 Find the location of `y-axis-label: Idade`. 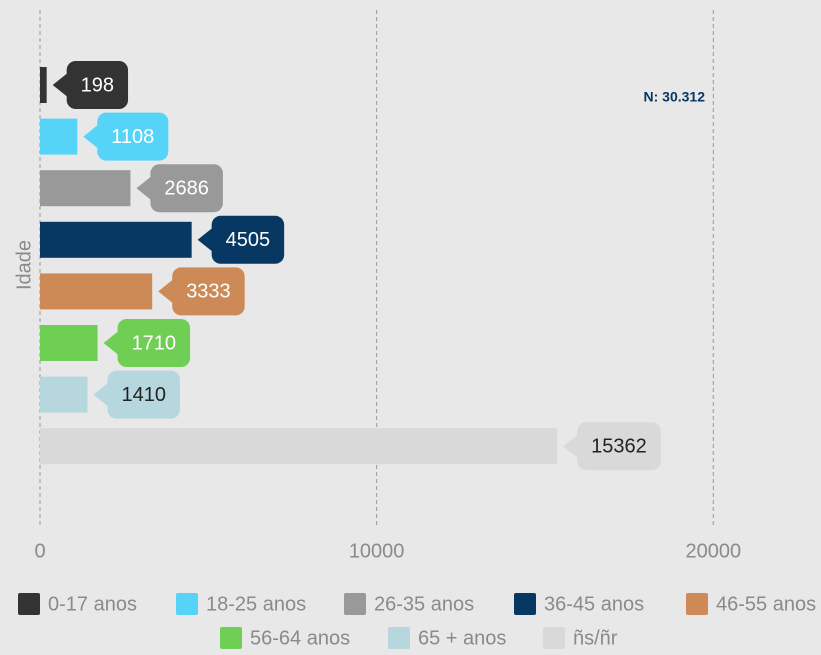

y-axis-label: Idade is located at coordinates (24, 265).